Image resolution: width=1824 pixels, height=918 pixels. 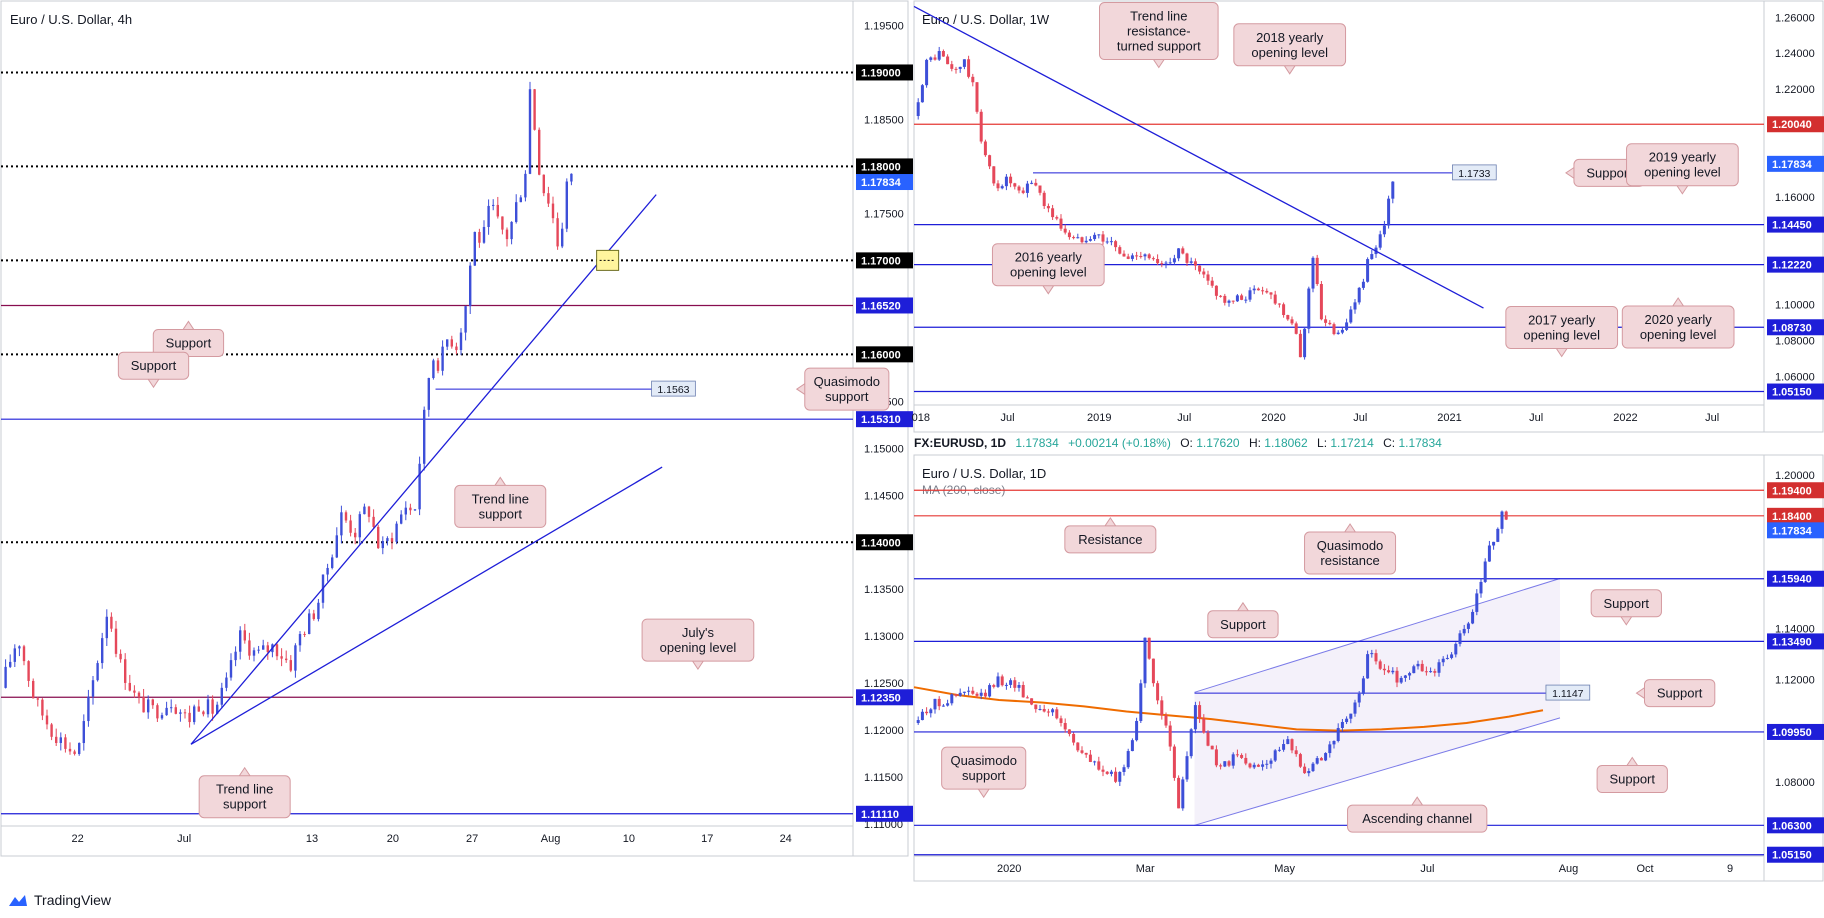 I want to click on time-tick-label: 10, so click(x=629, y=839).